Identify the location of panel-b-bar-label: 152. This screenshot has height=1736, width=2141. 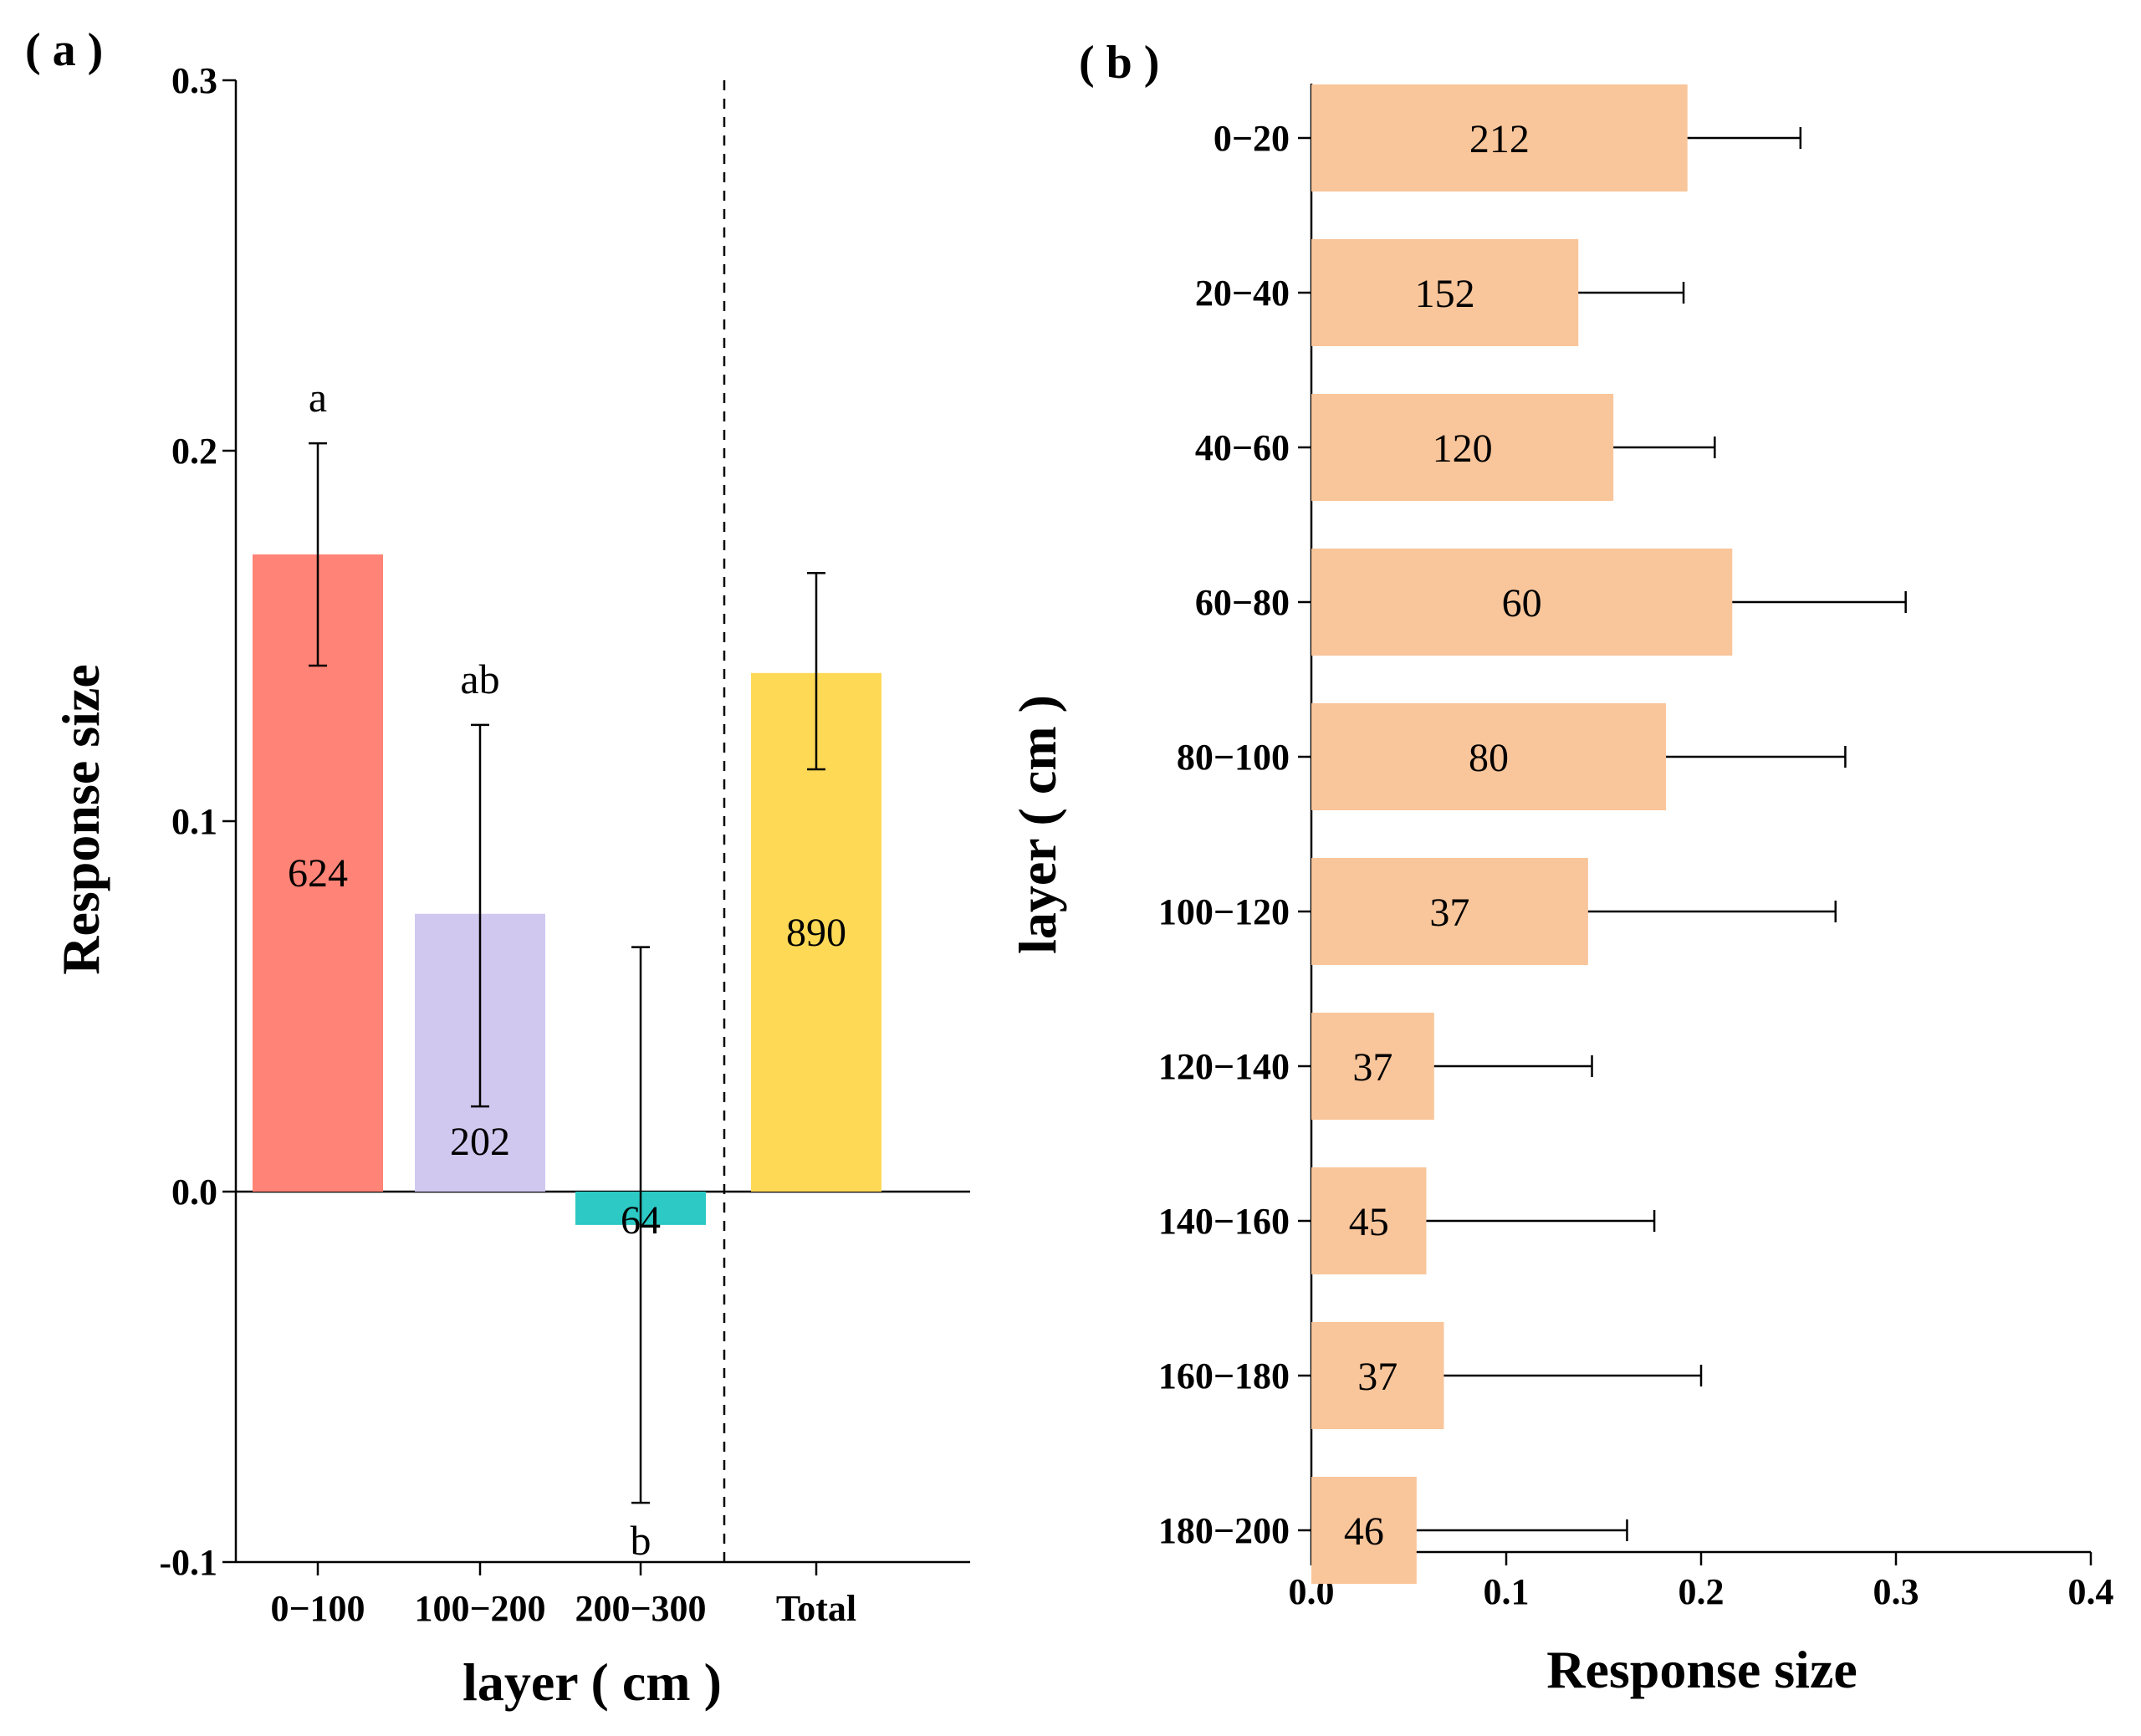
(1445, 294).